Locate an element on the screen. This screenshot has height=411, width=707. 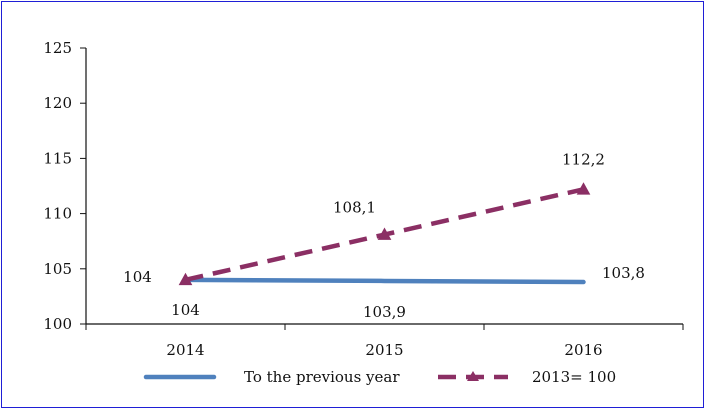
series-lines is located at coordinates (384, 234).